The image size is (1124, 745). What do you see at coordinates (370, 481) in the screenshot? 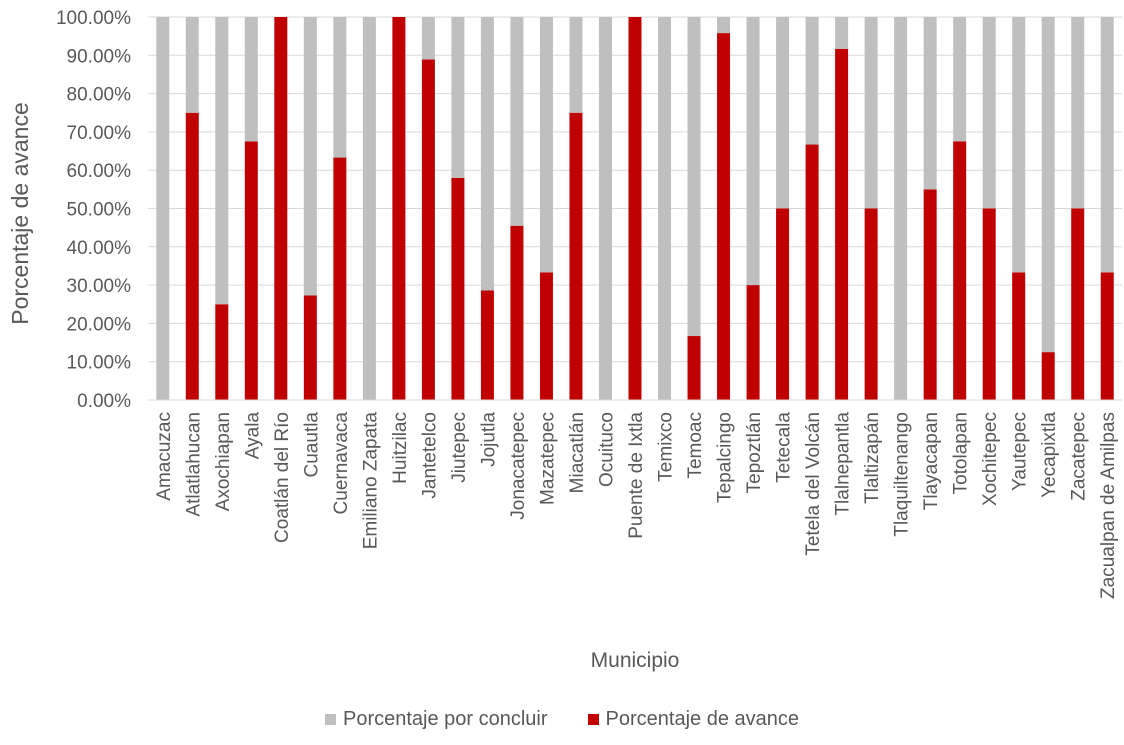
I see `x-tick-label: Emiliano Zapata` at bounding box center [370, 481].